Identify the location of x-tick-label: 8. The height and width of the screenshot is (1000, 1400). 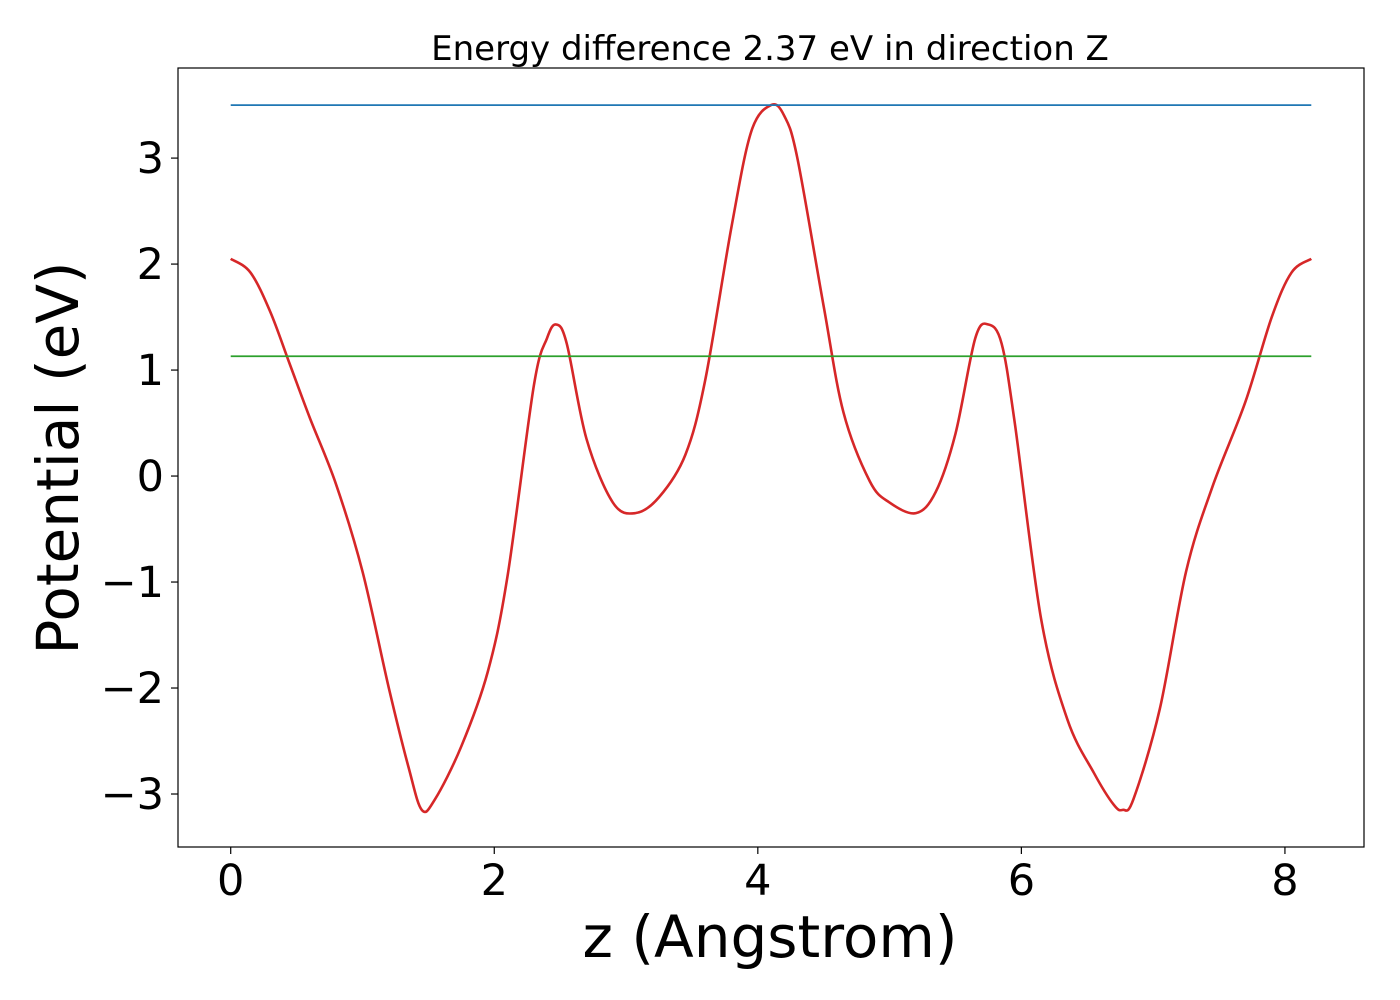
(1284, 881).